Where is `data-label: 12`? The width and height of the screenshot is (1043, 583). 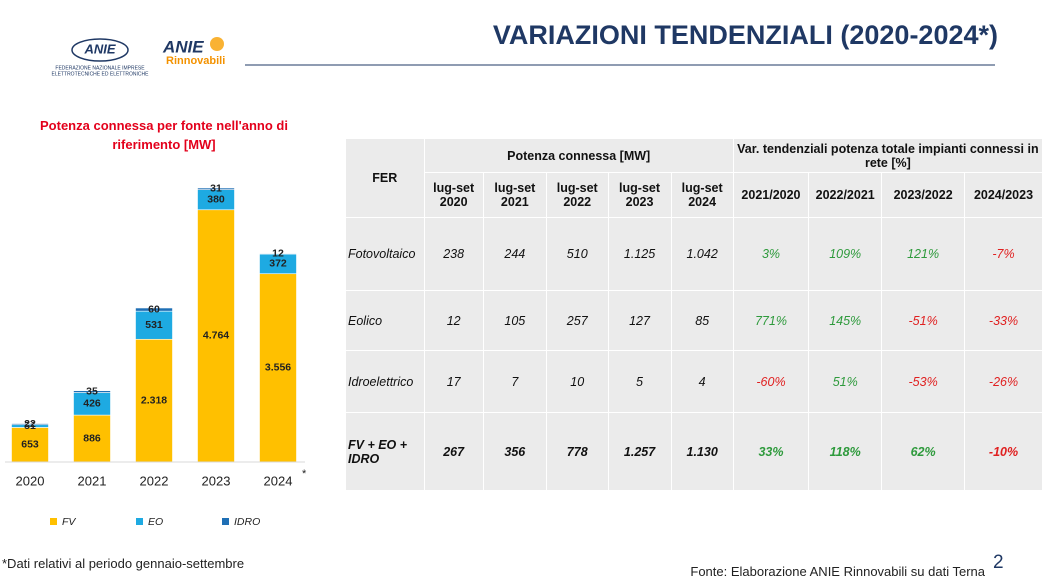 data-label: 12 is located at coordinates (278, 253).